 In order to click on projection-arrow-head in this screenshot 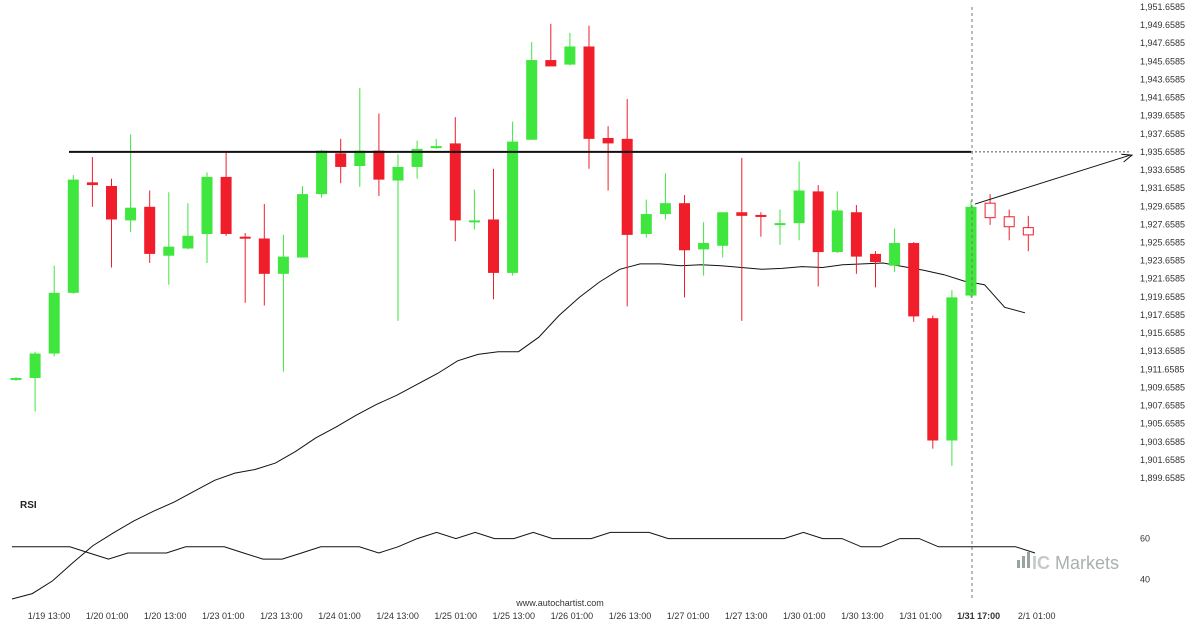, I will do `click(1127, 158)`.